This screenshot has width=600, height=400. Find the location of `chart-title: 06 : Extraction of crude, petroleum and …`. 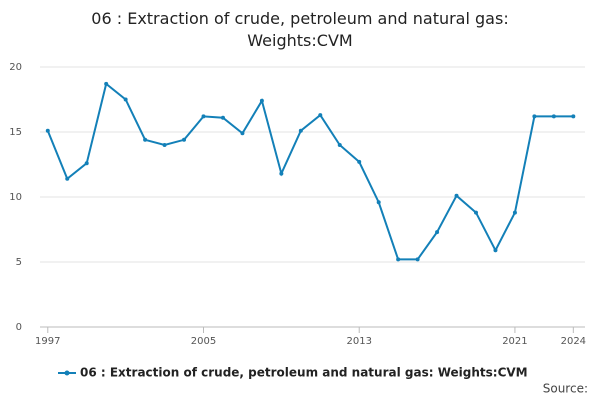

chart-title: 06 : Extraction of crude, petroleum and … is located at coordinates (300, 29).